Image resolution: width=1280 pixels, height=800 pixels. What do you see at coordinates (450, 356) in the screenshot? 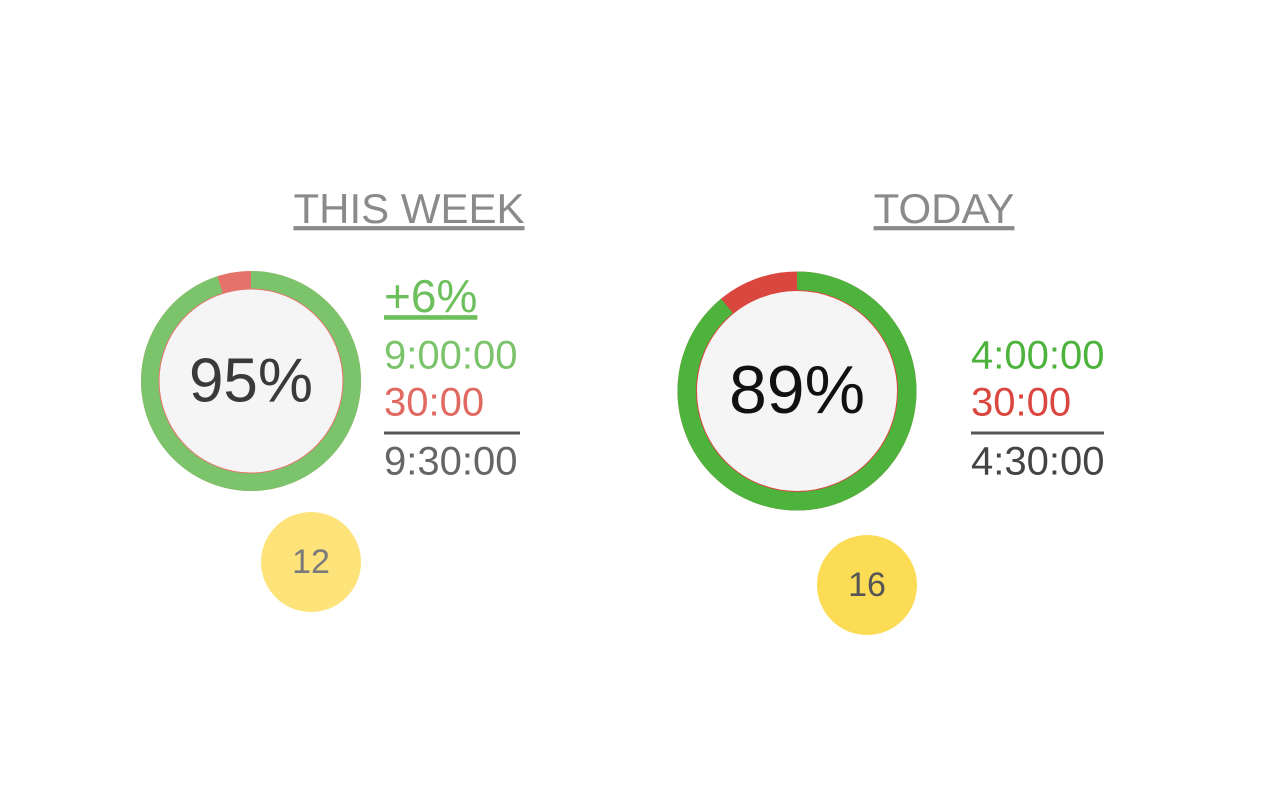
I see `work-time: 9:00:00` at bounding box center [450, 356].